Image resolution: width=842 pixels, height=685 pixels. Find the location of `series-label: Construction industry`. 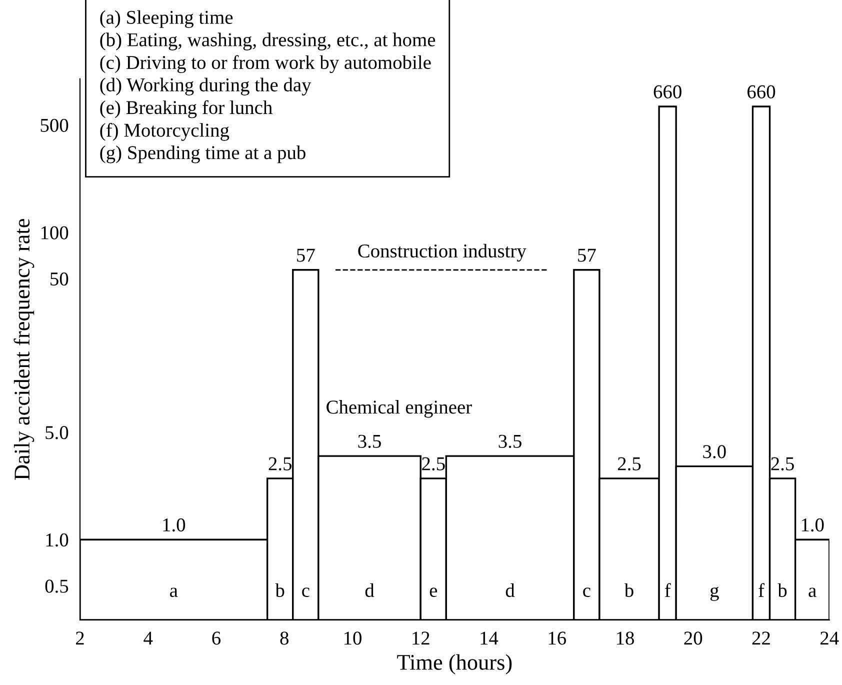

series-label: Construction industry is located at coordinates (442, 253).